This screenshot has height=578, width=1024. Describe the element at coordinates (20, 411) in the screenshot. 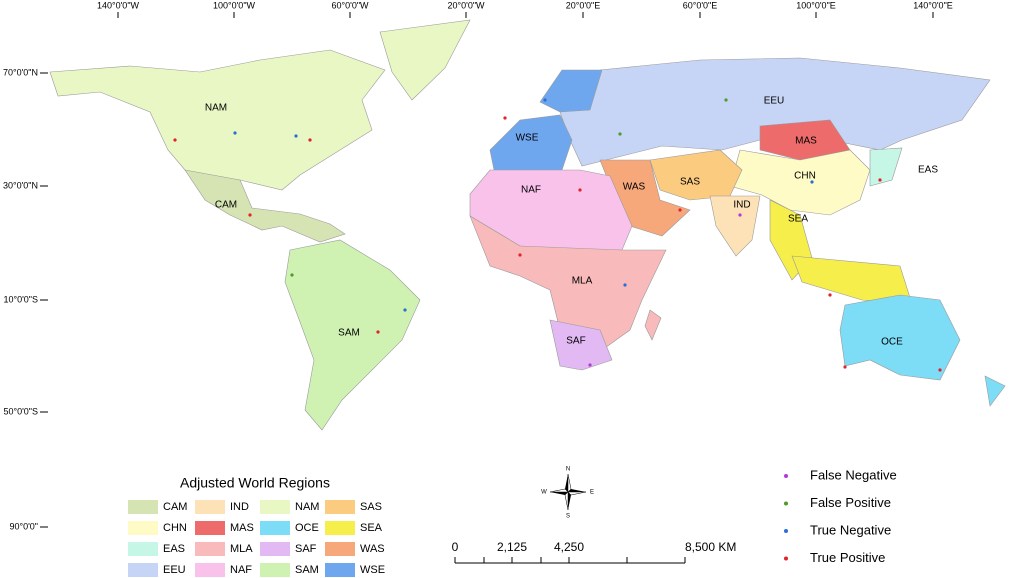

I see `latitude-label: 50°0'0"S` at that location.